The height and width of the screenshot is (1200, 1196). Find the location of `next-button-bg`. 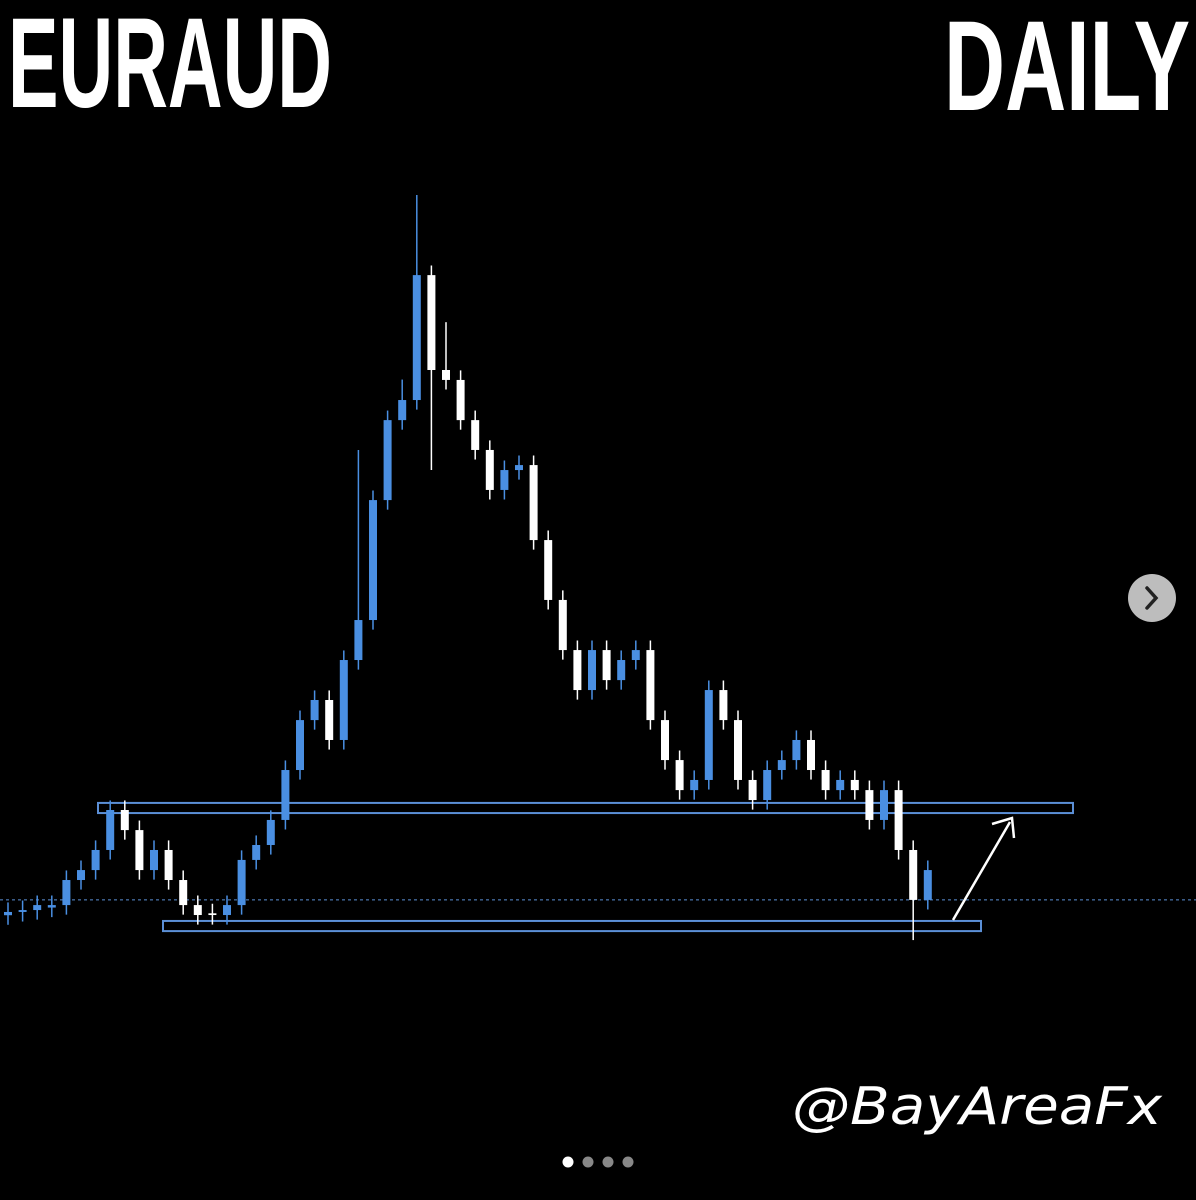

next-button-bg is located at coordinates (1152, 598).